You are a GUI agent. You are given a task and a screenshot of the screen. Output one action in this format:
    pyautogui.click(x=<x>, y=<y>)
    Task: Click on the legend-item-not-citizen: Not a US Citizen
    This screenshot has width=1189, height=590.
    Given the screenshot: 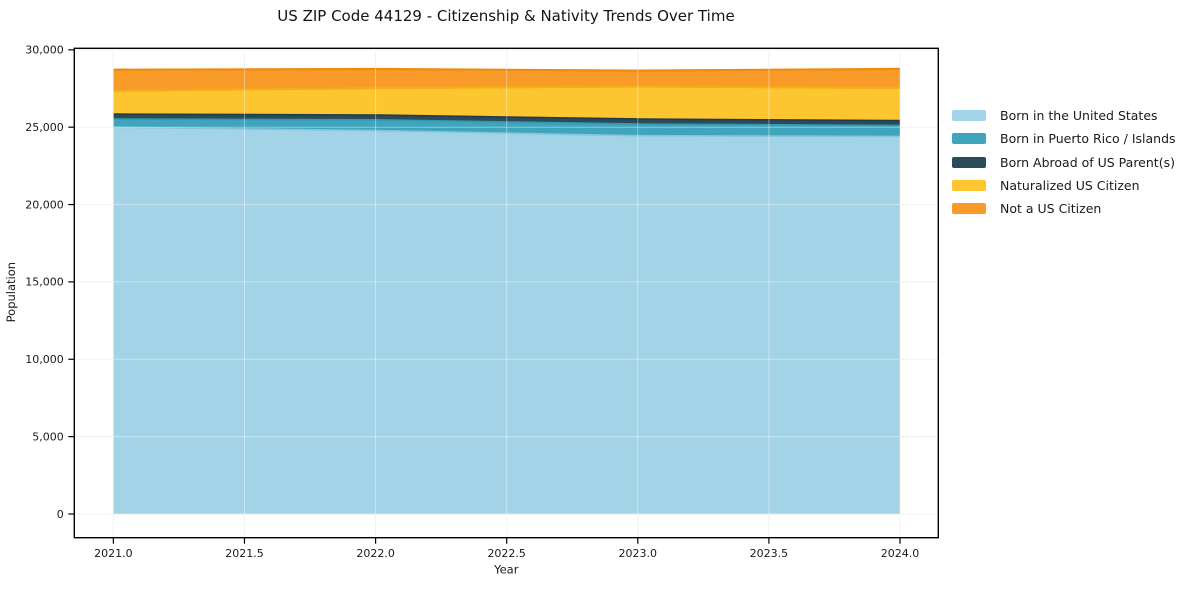 What is the action you would take?
    pyautogui.click(x=1064, y=208)
    